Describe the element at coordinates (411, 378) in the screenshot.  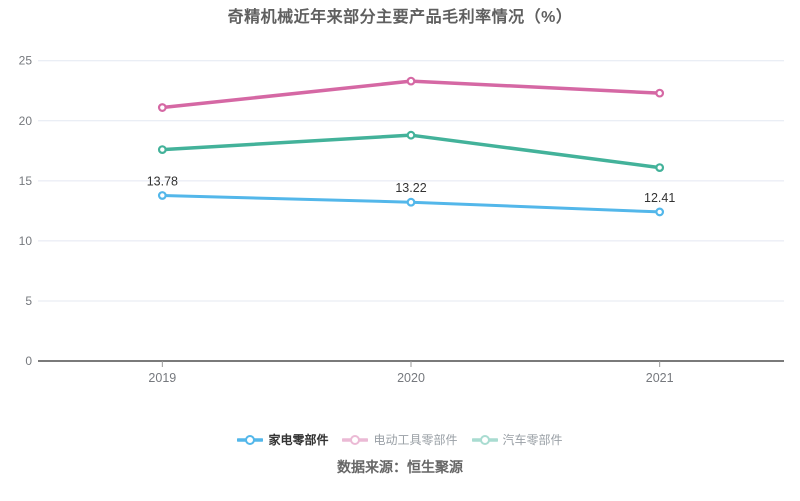
I see `x-tick-label: 2020` at that location.